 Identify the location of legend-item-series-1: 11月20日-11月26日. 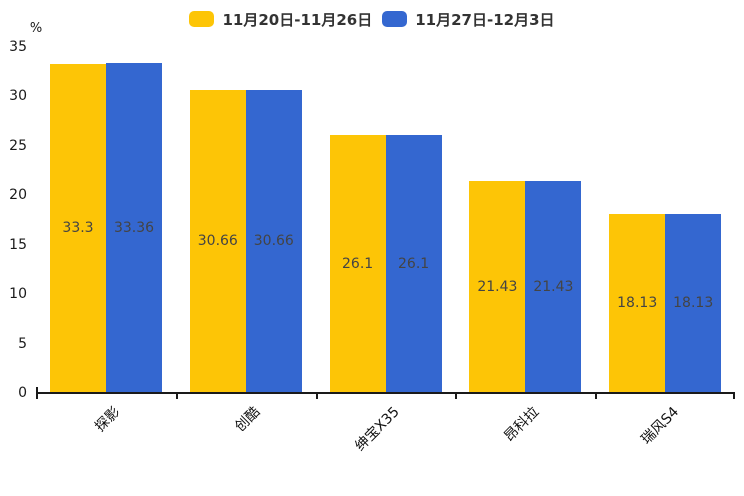
(280, 19).